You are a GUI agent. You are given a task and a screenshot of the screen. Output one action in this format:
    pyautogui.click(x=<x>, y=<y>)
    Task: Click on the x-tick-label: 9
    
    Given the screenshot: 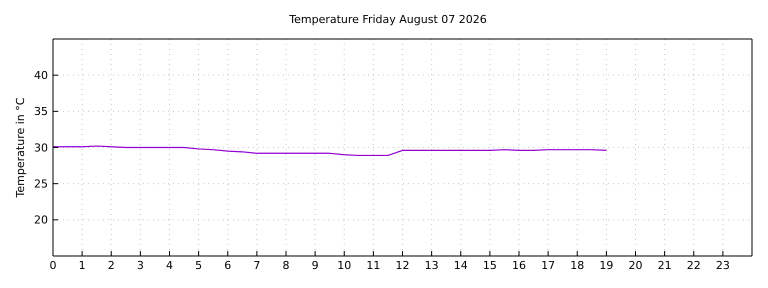 What is the action you would take?
    pyautogui.click(x=315, y=265)
    